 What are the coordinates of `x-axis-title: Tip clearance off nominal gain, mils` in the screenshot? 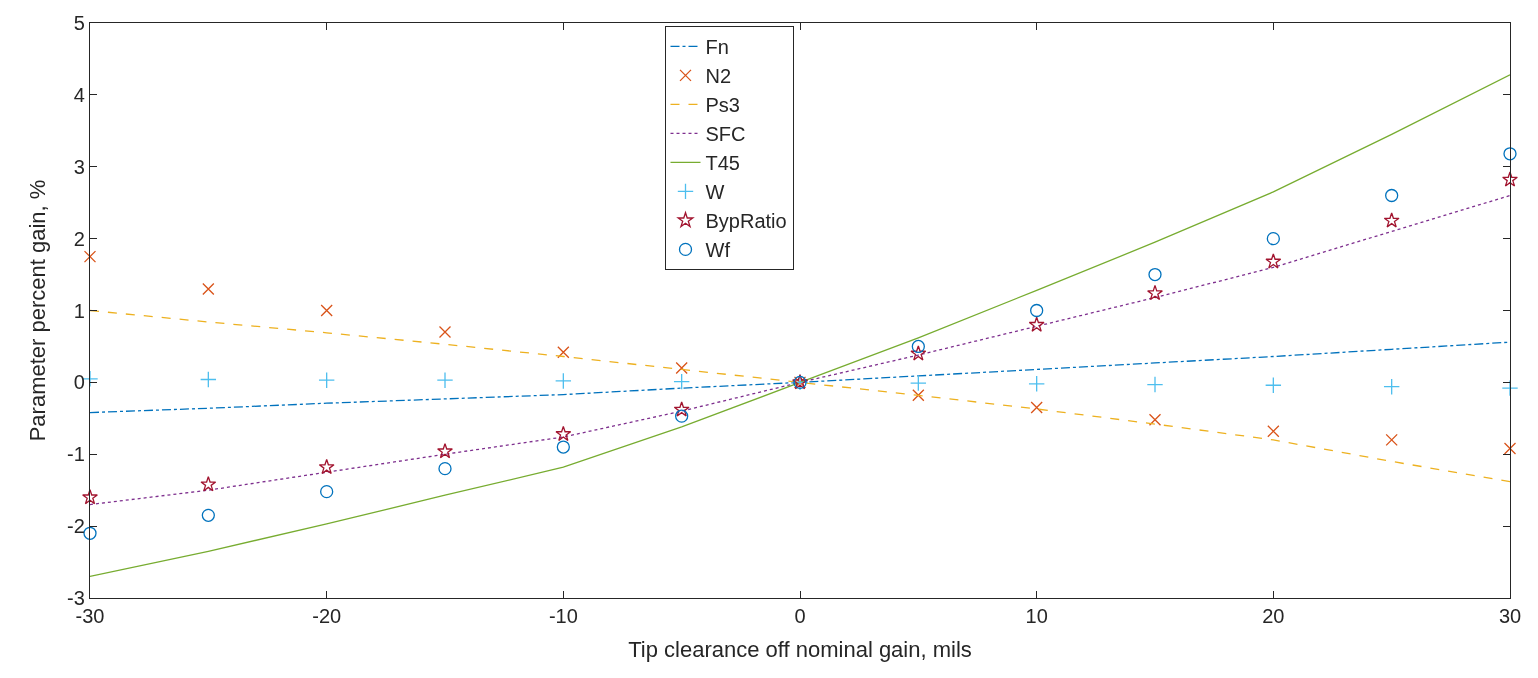 It's located at (800, 650).